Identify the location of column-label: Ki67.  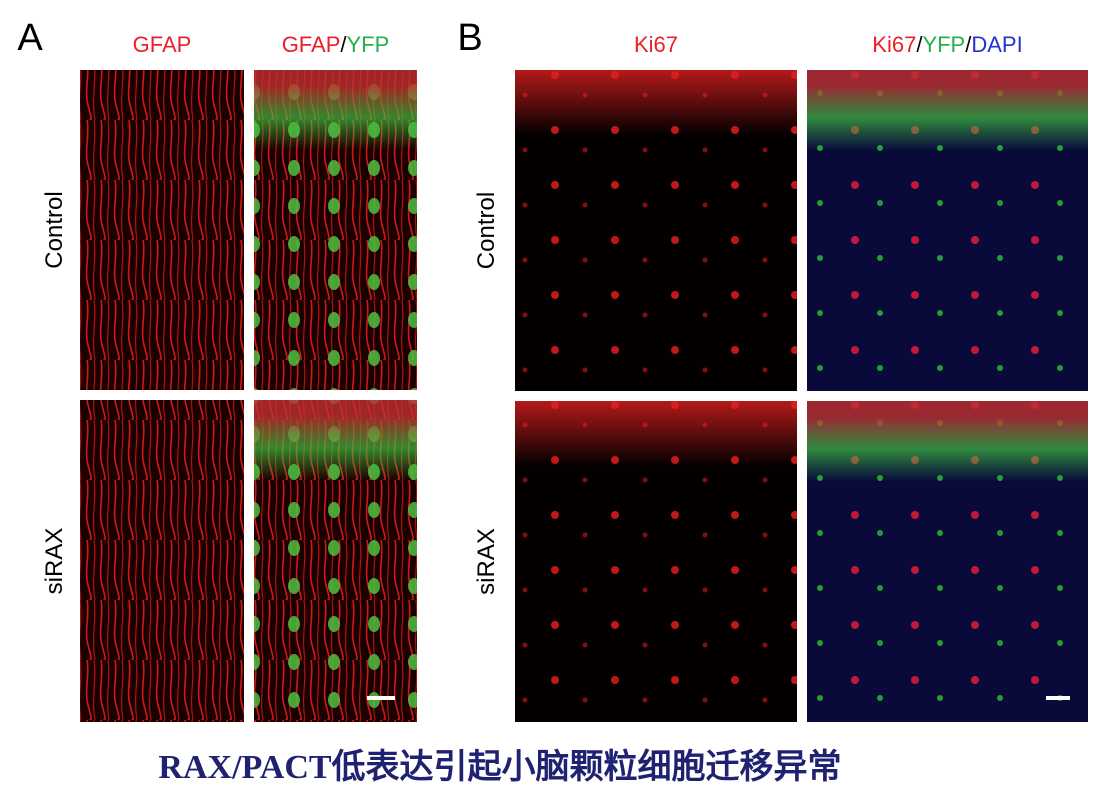
(656, 44).